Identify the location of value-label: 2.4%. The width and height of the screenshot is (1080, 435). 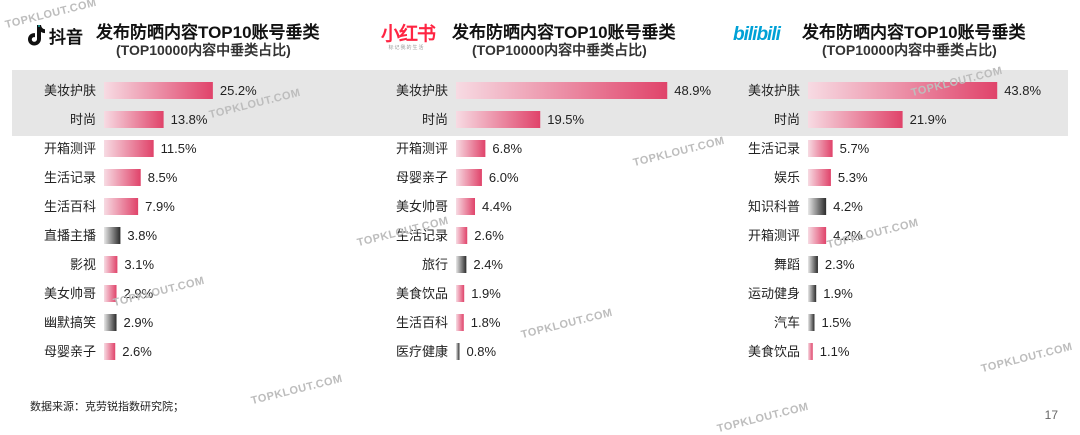
(488, 264).